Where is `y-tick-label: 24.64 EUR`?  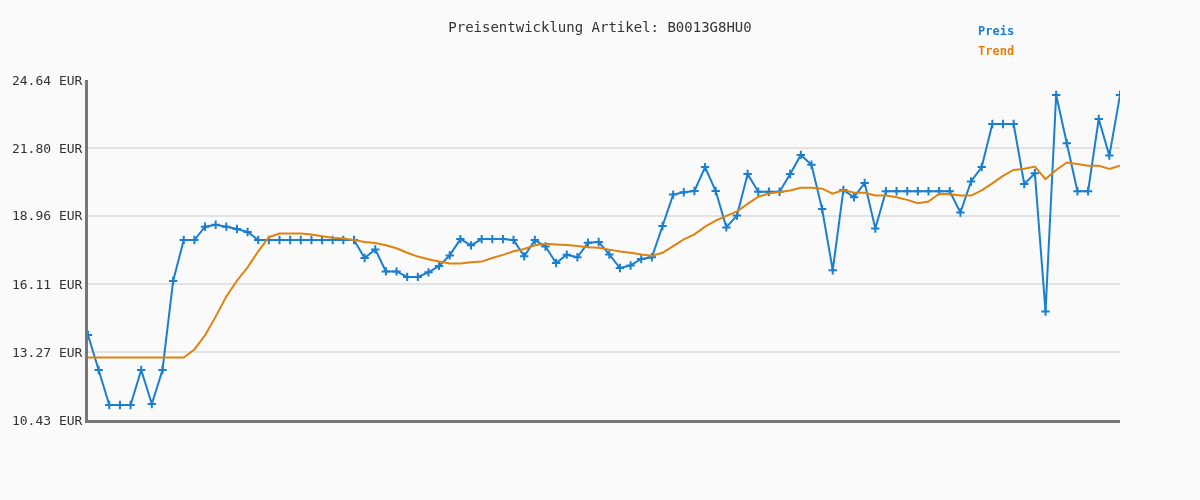
y-tick-label: 24.64 EUR is located at coordinates (47, 80).